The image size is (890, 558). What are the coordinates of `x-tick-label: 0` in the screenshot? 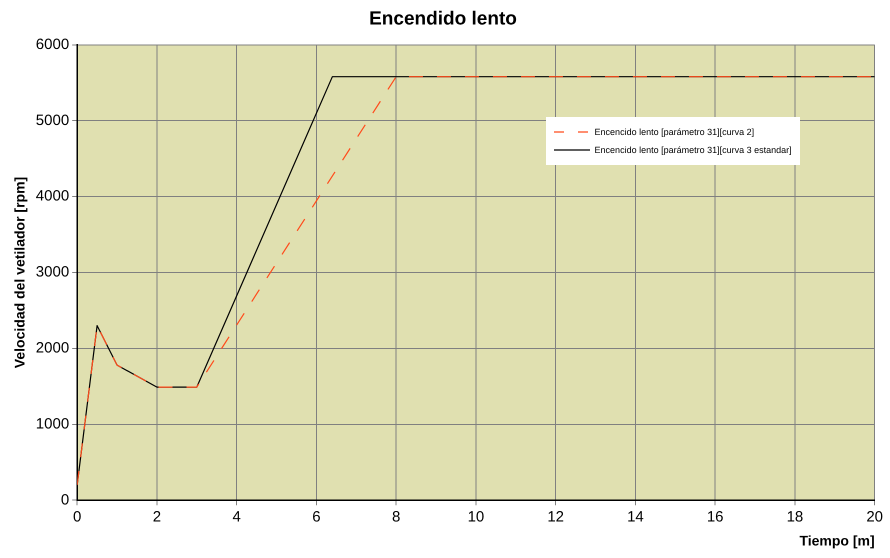 It's located at (77, 517).